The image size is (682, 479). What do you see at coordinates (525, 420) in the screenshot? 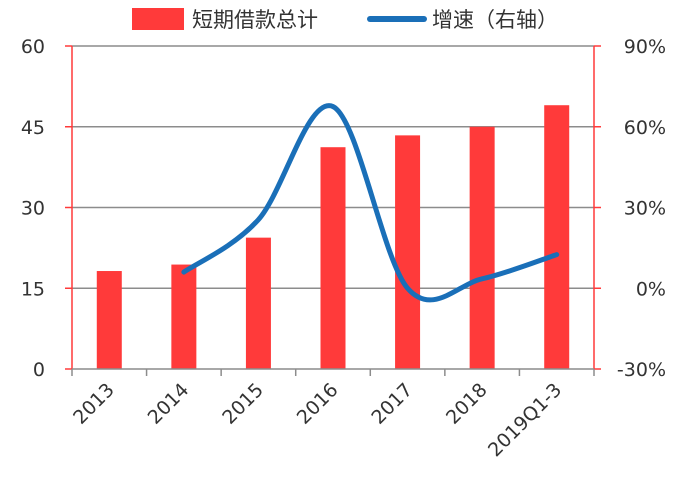
I see `x-tick-label-2019Q1-3: 2019Q1-3` at bounding box center [525, 420].